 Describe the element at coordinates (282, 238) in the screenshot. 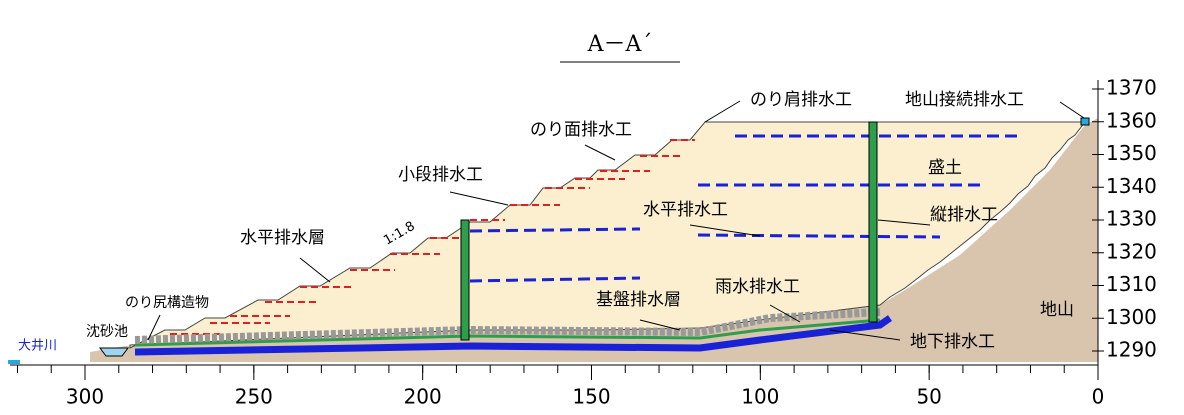

I see `label: 水平排水層` at that location.